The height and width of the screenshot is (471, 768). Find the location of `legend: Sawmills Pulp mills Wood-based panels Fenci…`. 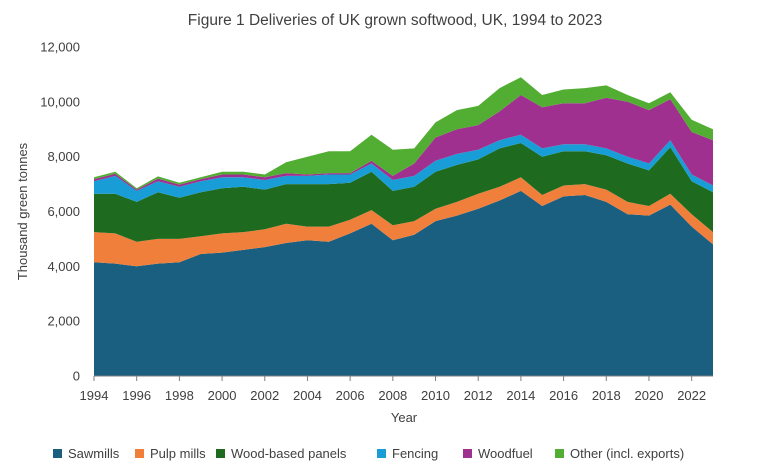

legend: Sawmills Pulp mills Wood-based panels Fenci… is located at coordinates (368, 453).